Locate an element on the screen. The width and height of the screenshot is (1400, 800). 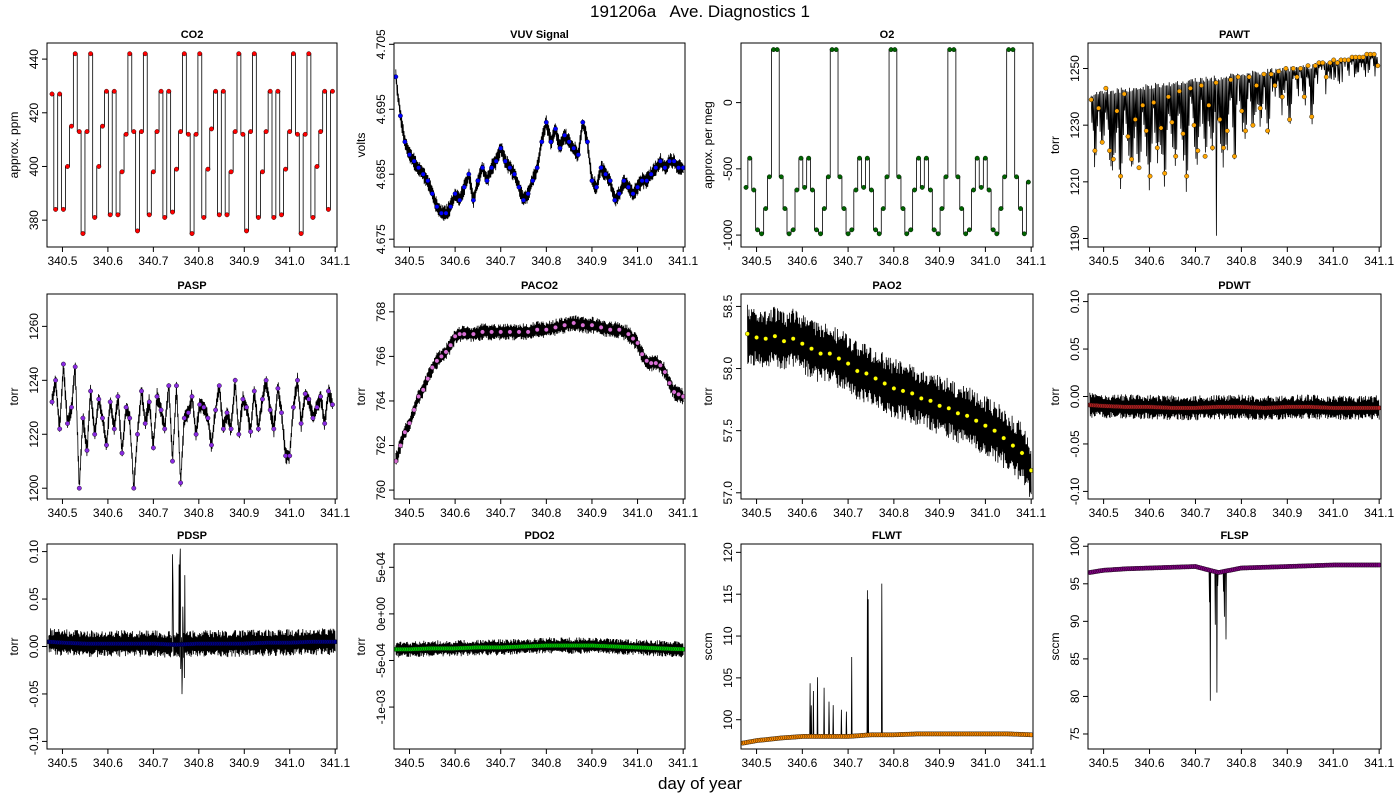
x-axis-label: day of year is located at coordinates (700, 783).